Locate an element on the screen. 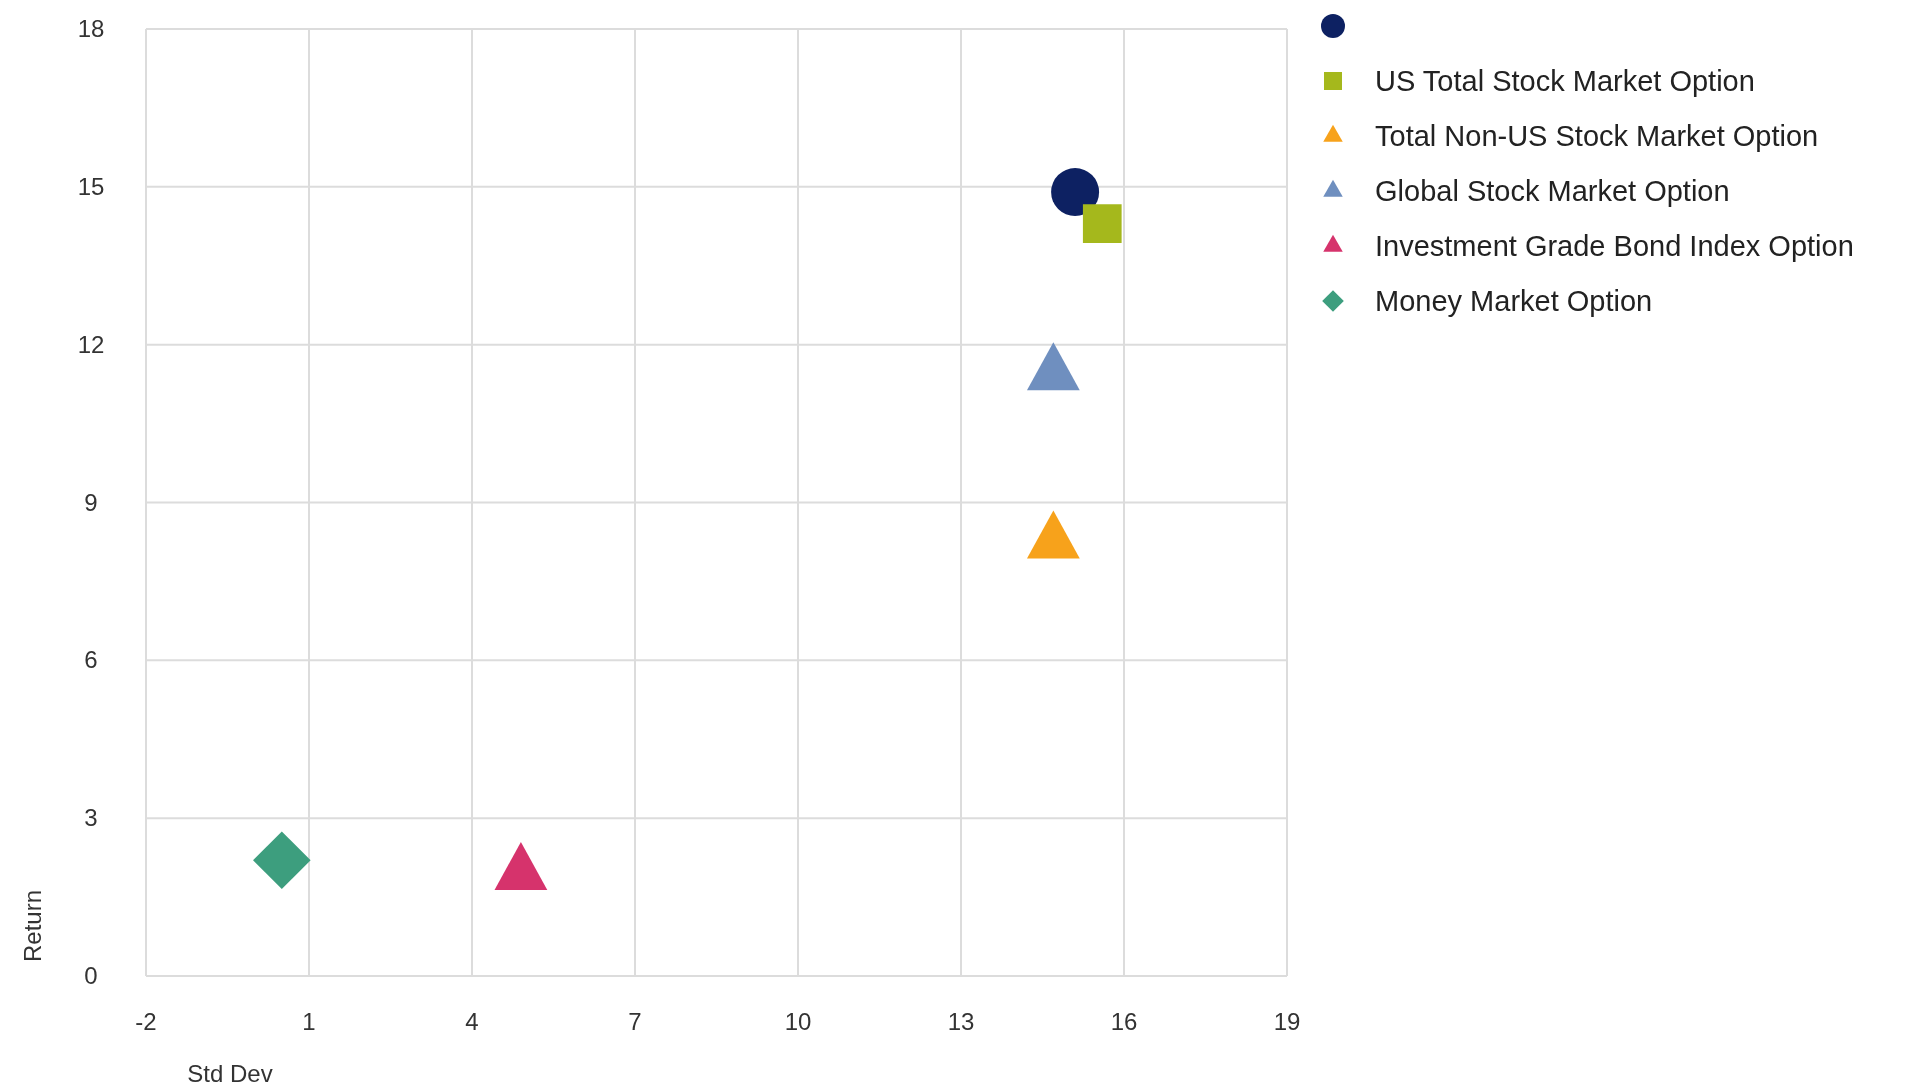  x-tick-label: 4 is located at coordinates (472, 1021).